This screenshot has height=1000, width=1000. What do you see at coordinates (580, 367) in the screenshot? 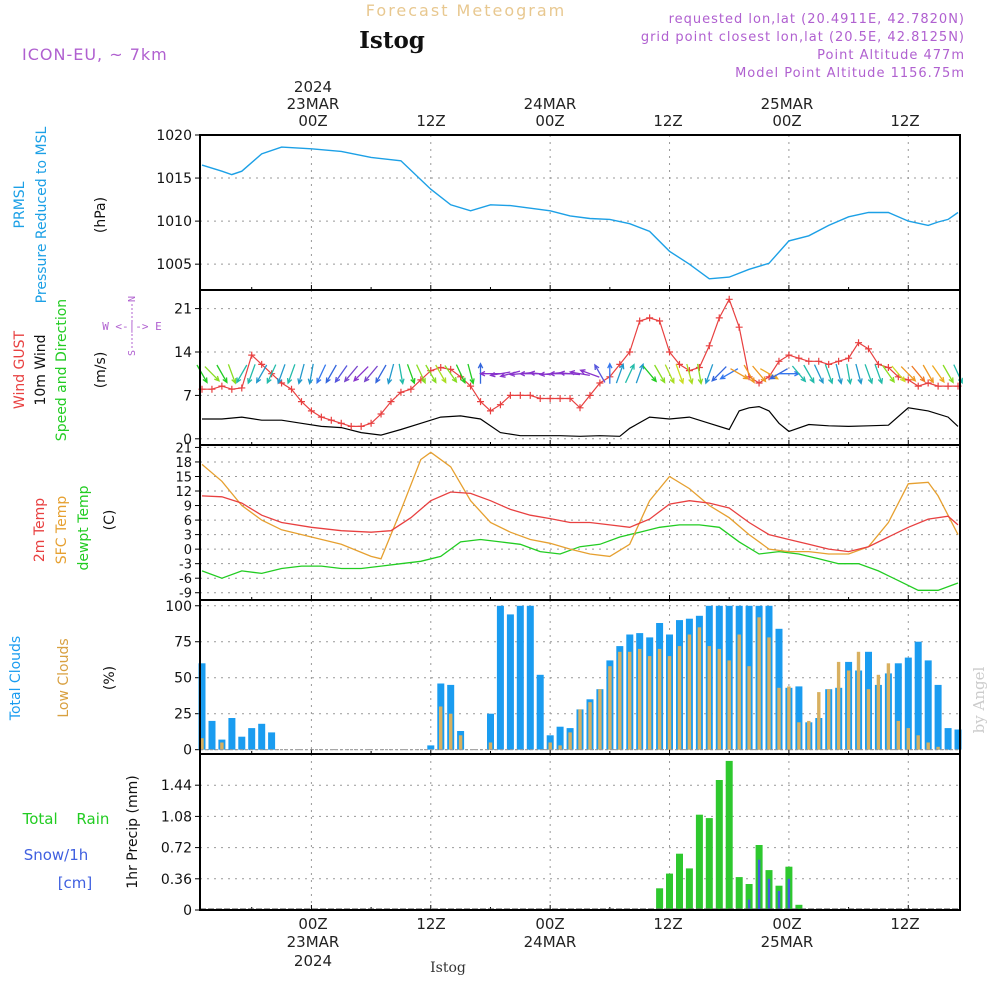
I see `wind-grid` at bounding box center [580, 367].